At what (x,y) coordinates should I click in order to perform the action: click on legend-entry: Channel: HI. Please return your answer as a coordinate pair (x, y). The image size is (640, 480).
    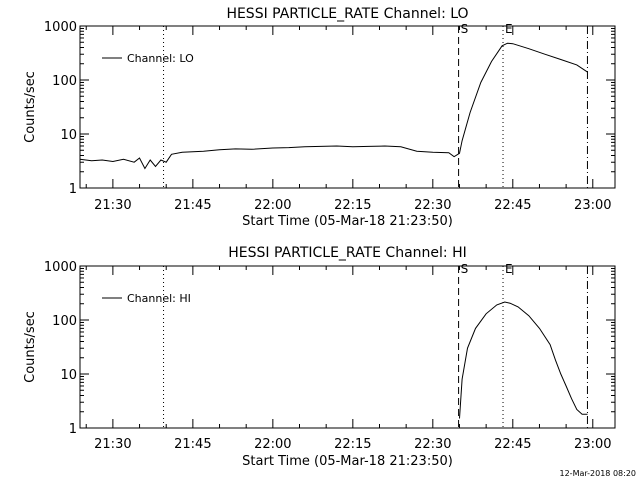
    Looking at the image, I should click on (159, 298).